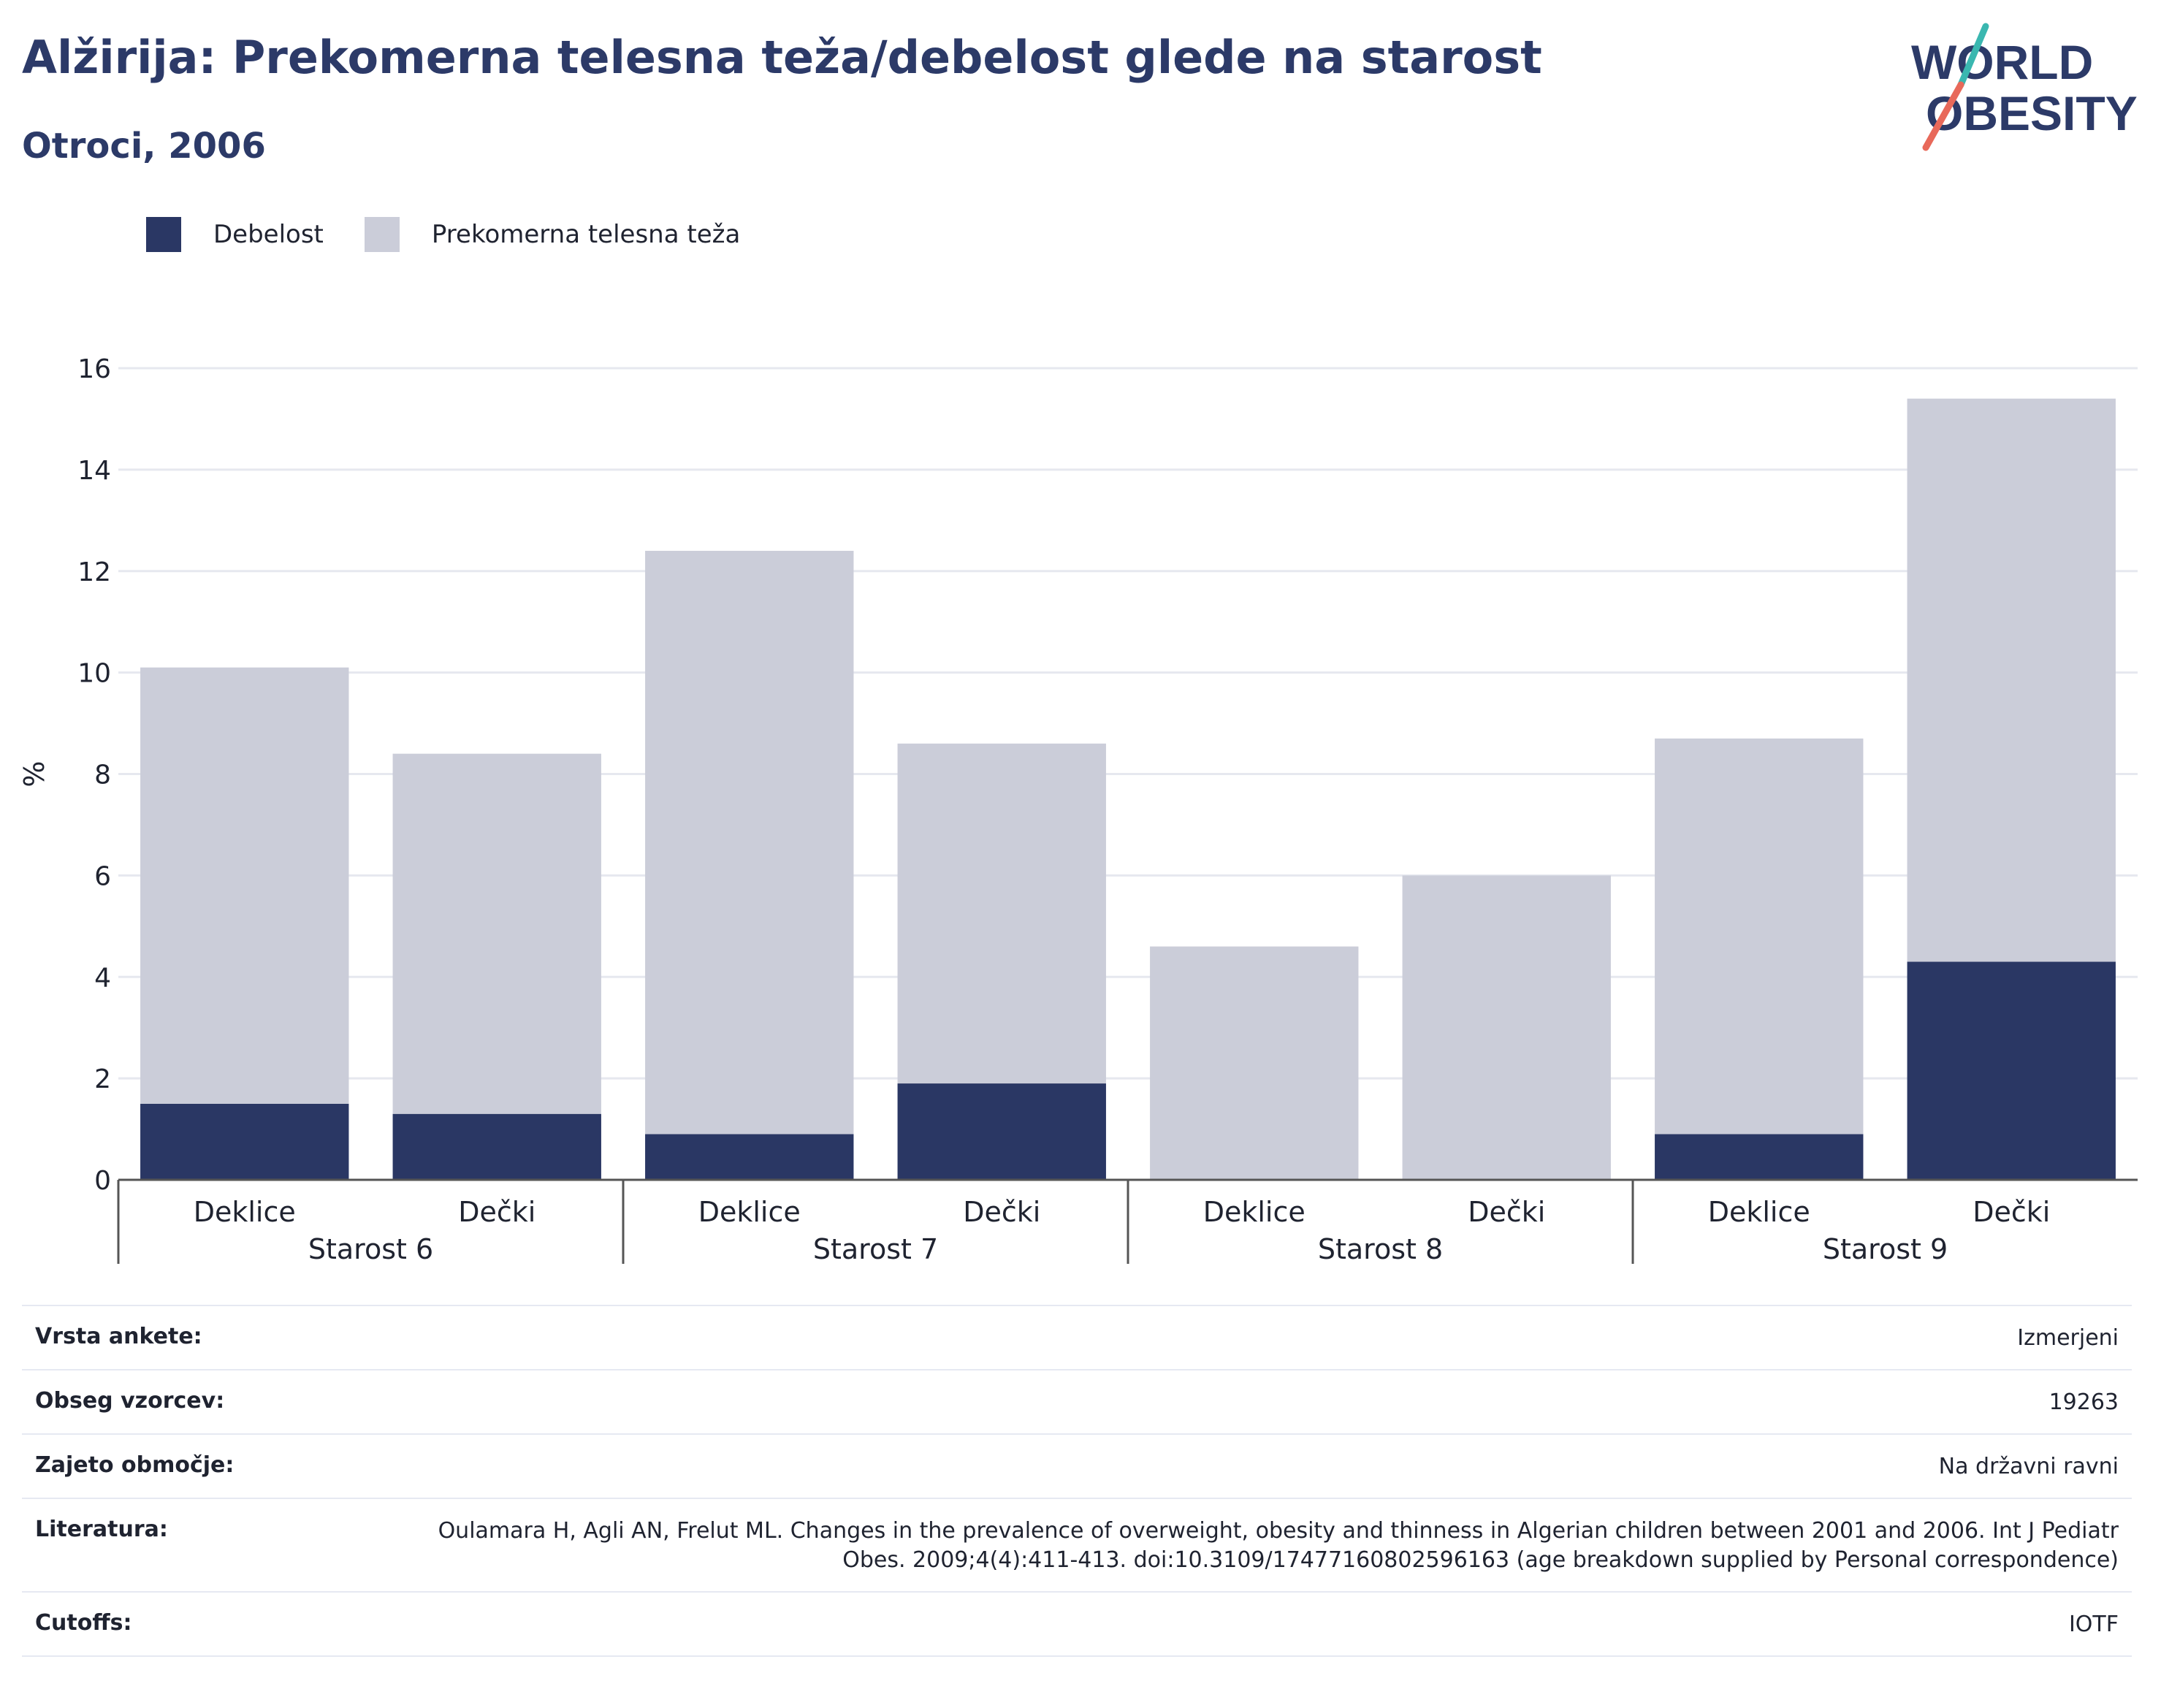 This screenshot has width=2161, height=1708. I want to click on y-tick-label: 0, so click(102, 1181).